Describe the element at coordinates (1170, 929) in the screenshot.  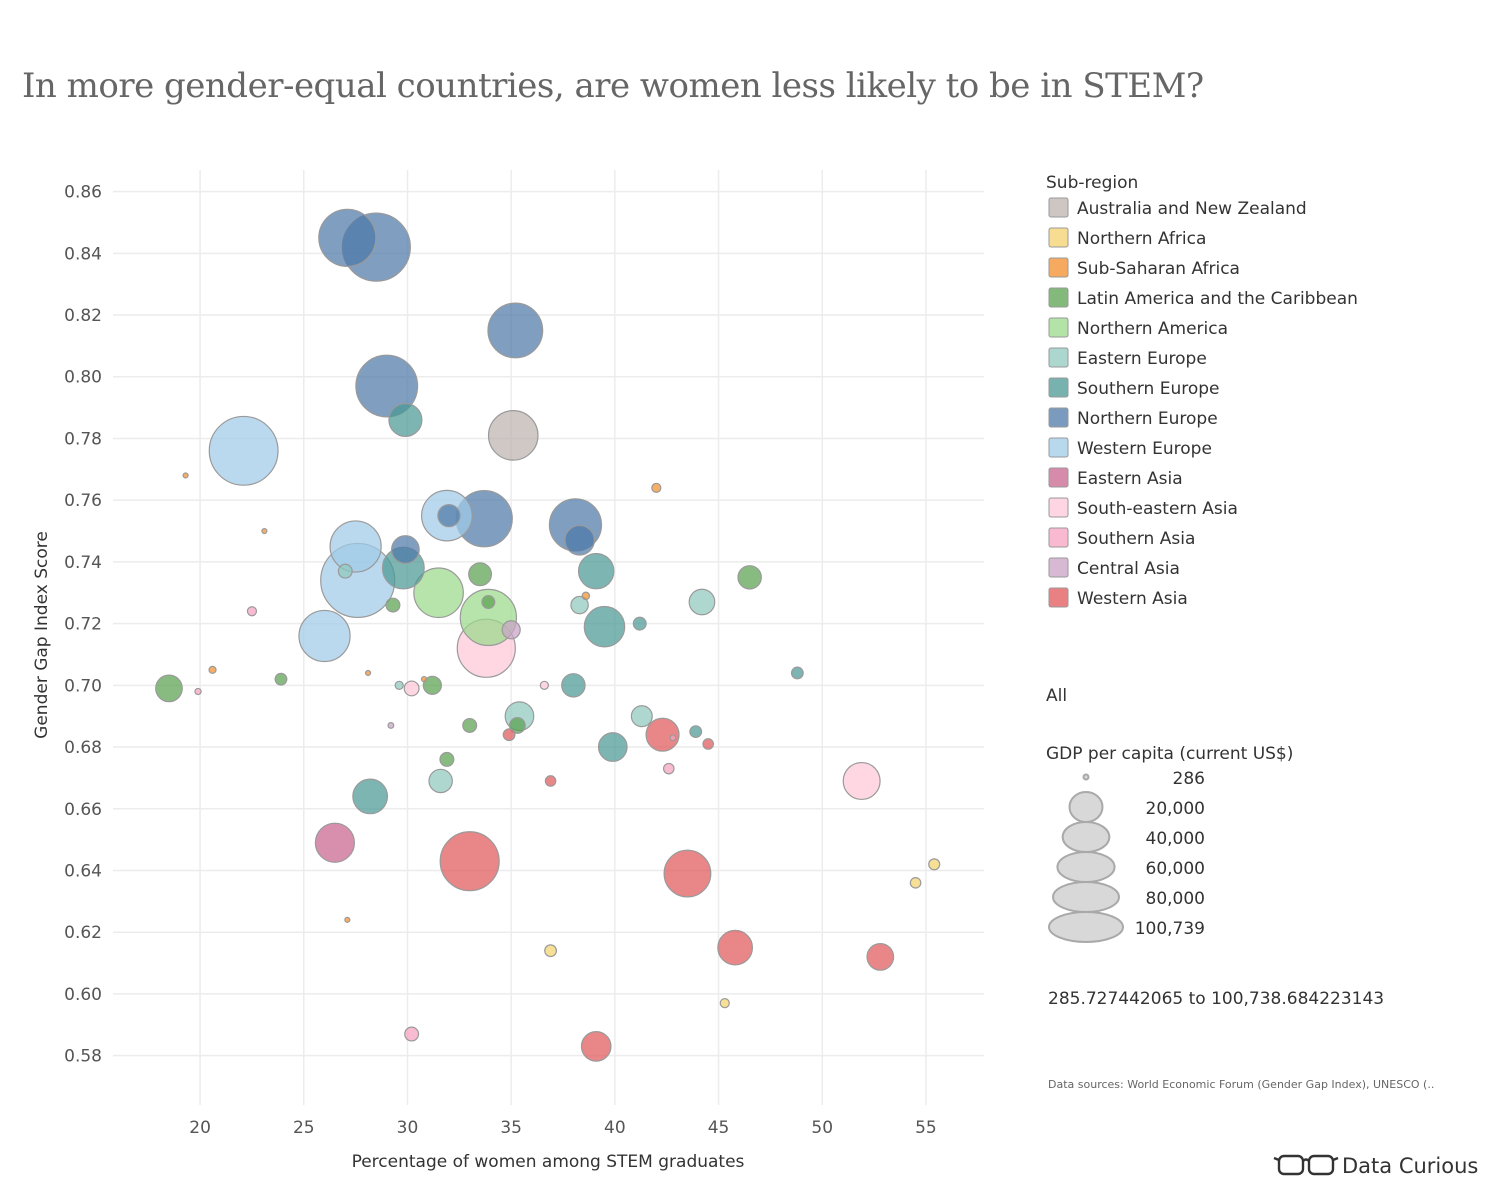
I see `size-legend-label: 100,739` at that location.